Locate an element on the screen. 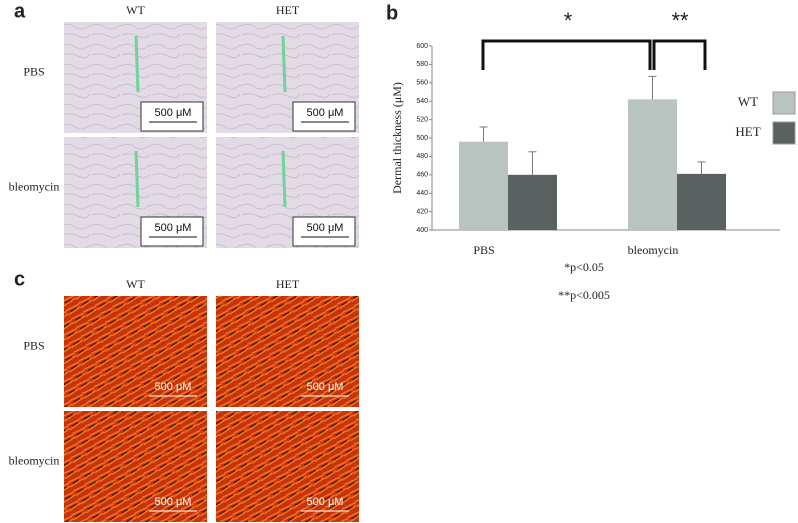  y-tick-label: 420 is located at coordinates (422, 211).